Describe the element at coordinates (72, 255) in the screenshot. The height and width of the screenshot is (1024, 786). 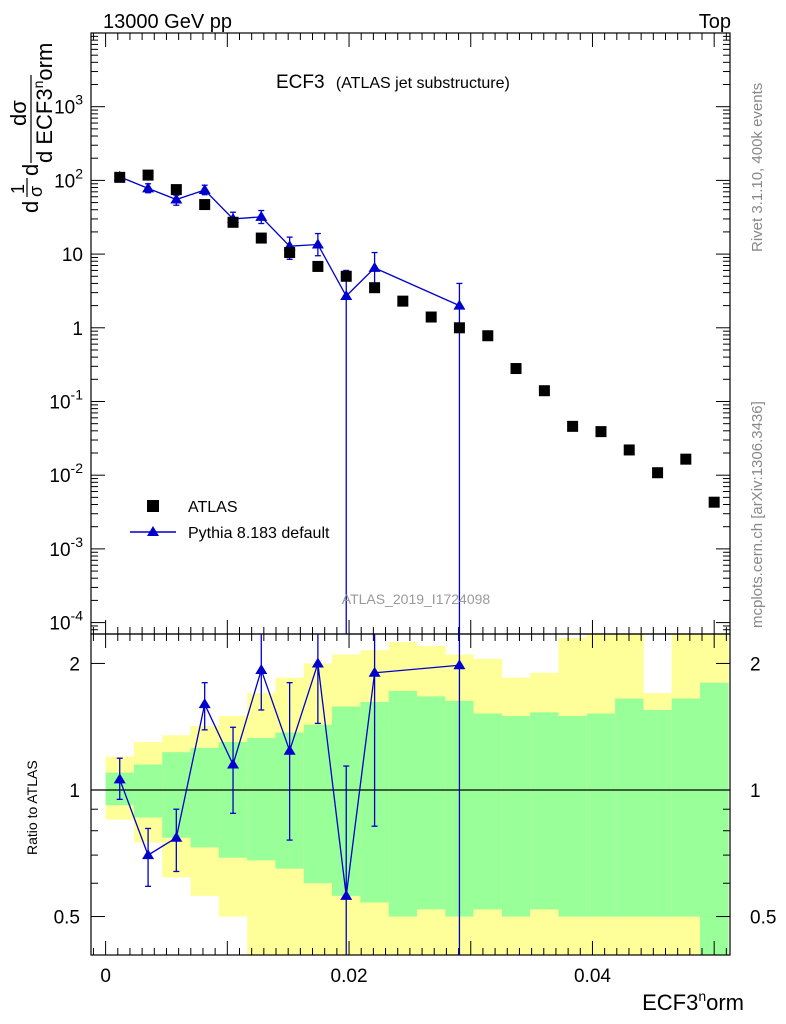
I see `y-tick-label-main: 10` at that location.